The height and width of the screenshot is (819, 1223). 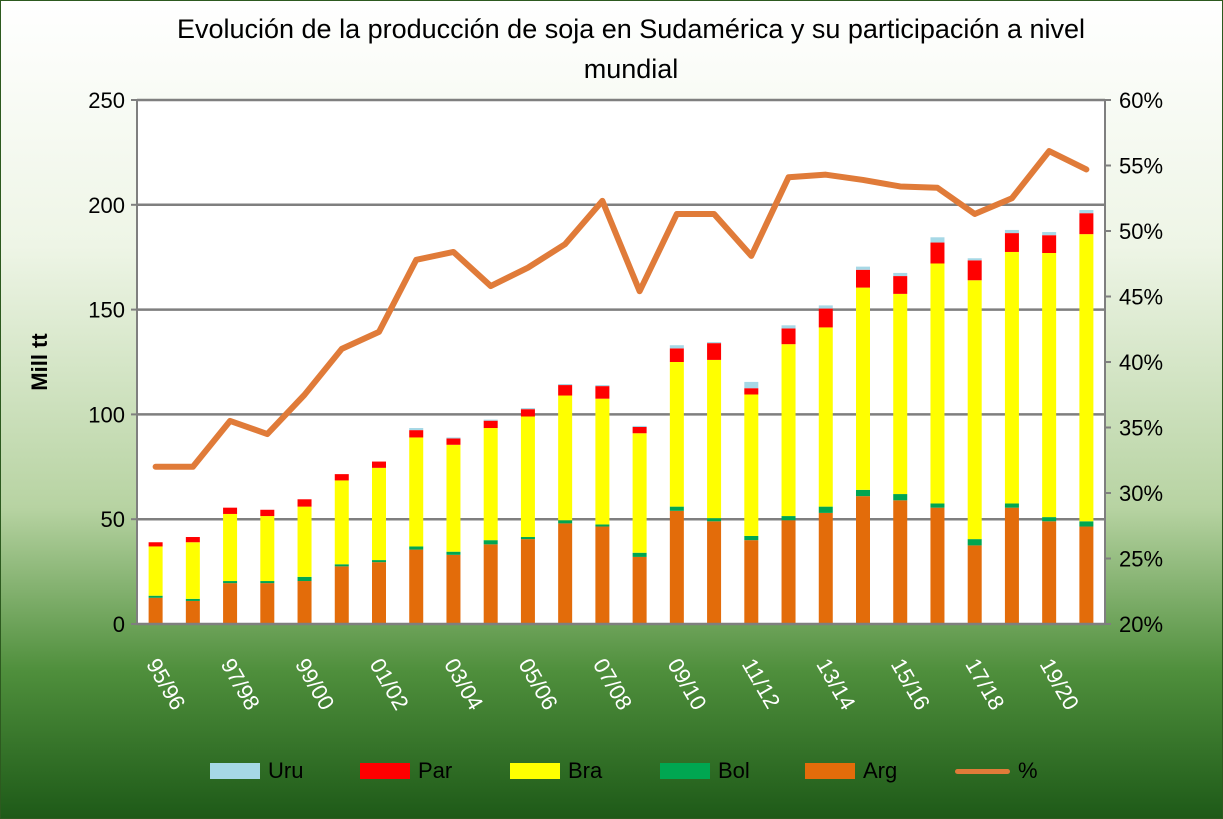 I want to click on y-tick-label: 0, so click(x=119, y=624).